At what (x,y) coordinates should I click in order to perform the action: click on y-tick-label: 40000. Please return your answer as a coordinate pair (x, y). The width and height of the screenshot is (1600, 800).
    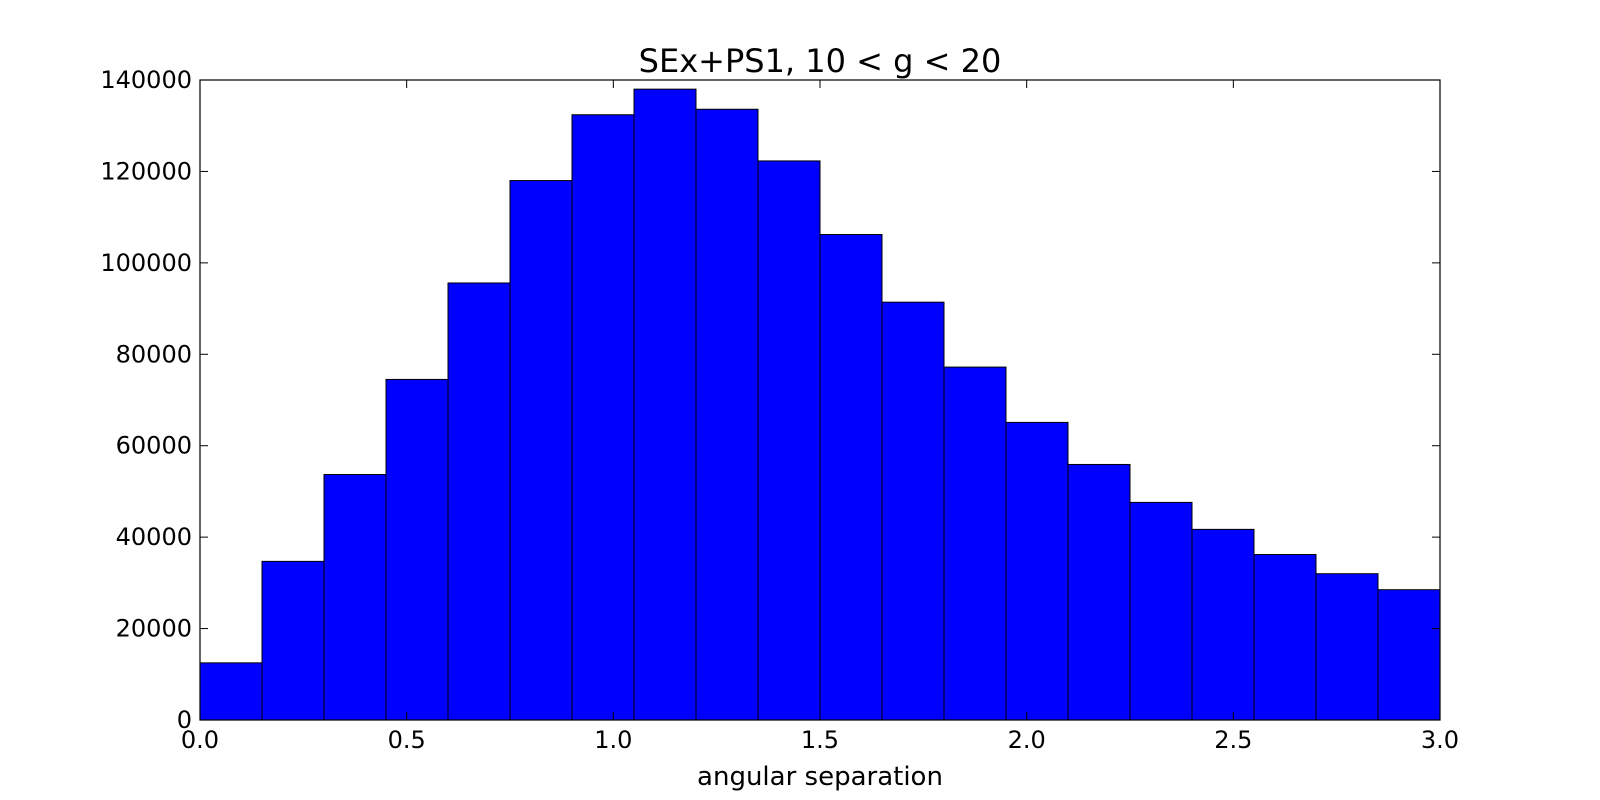
    Looking at the image, I should click on (154, 537).